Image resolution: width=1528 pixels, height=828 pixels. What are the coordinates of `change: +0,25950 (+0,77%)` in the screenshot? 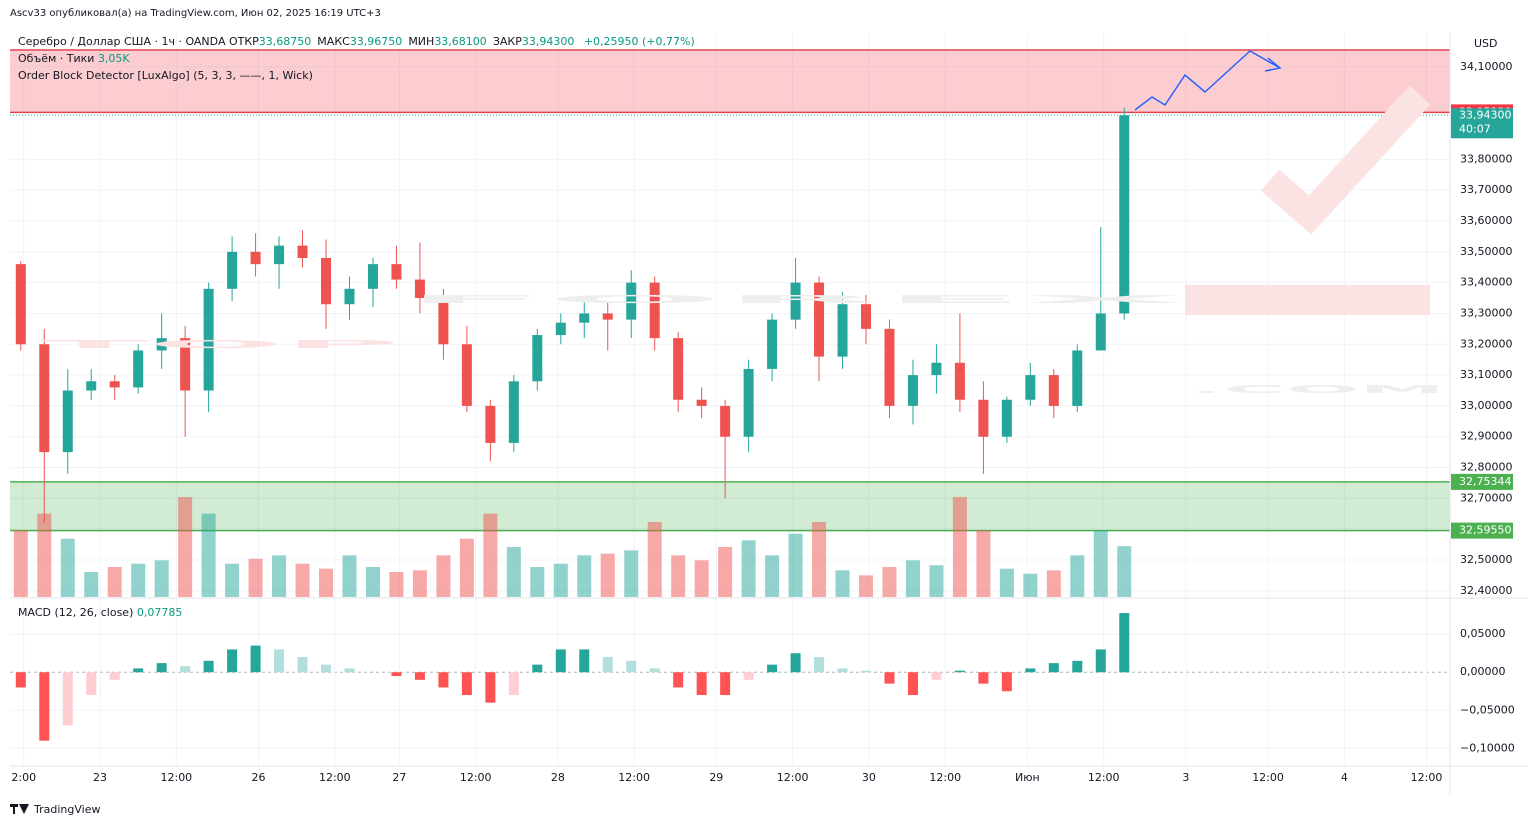 It's located at (639, 41).